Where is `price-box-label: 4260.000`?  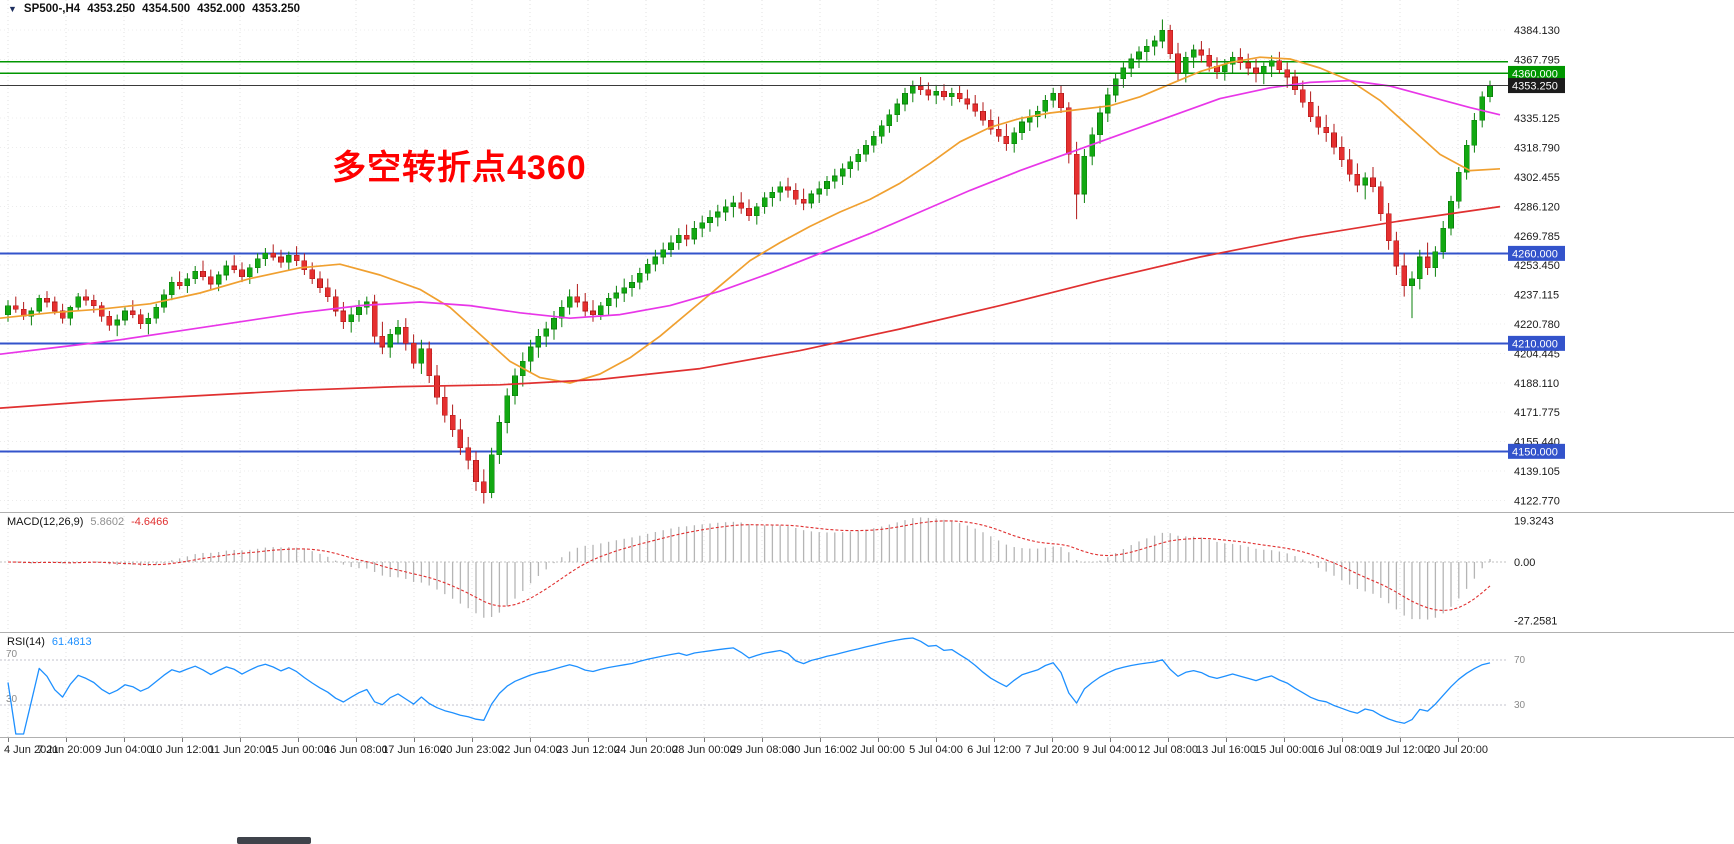 price-box-label: 4260.000 is located at coordinates (1535, 254).